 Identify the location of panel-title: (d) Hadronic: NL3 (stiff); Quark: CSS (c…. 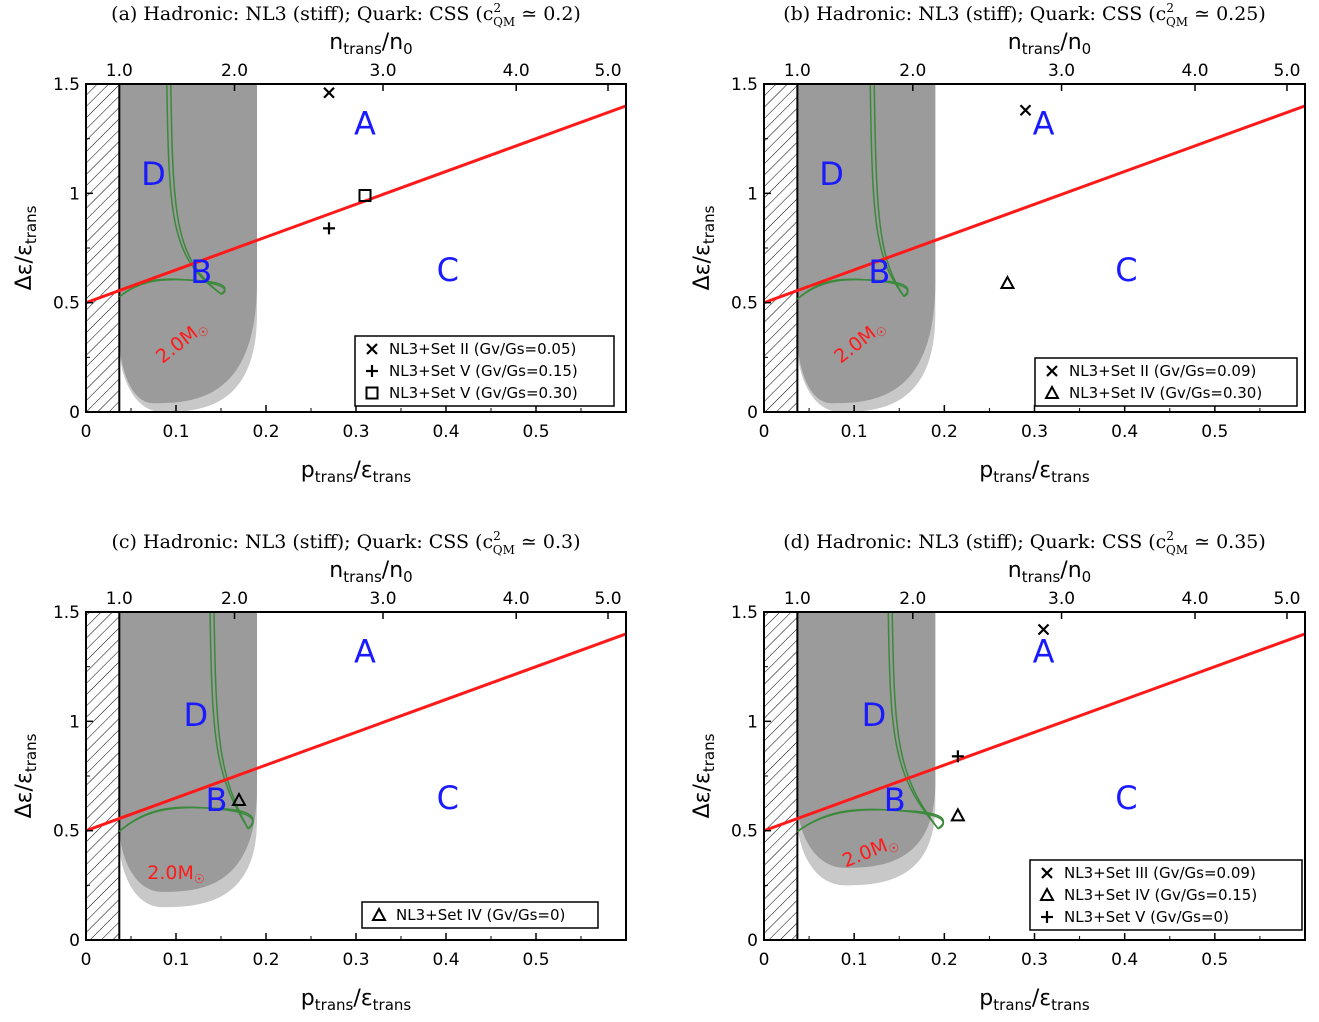
(1024, 543).